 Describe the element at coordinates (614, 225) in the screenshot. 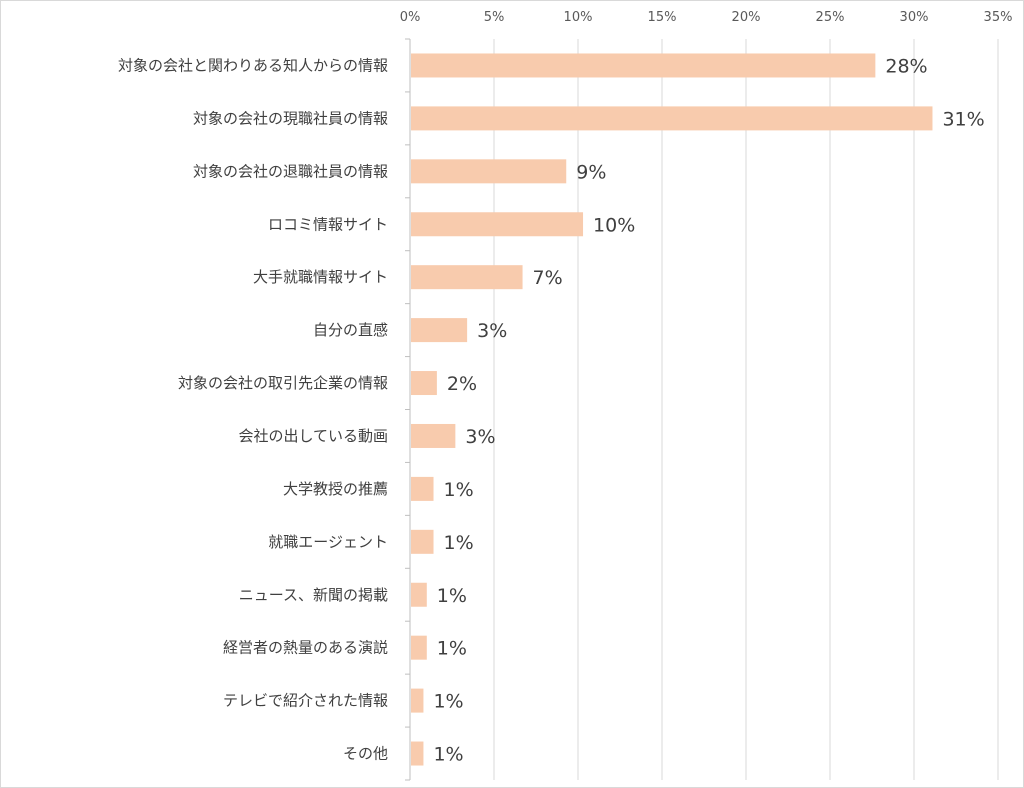

I see `data-label: 10%` at that location.